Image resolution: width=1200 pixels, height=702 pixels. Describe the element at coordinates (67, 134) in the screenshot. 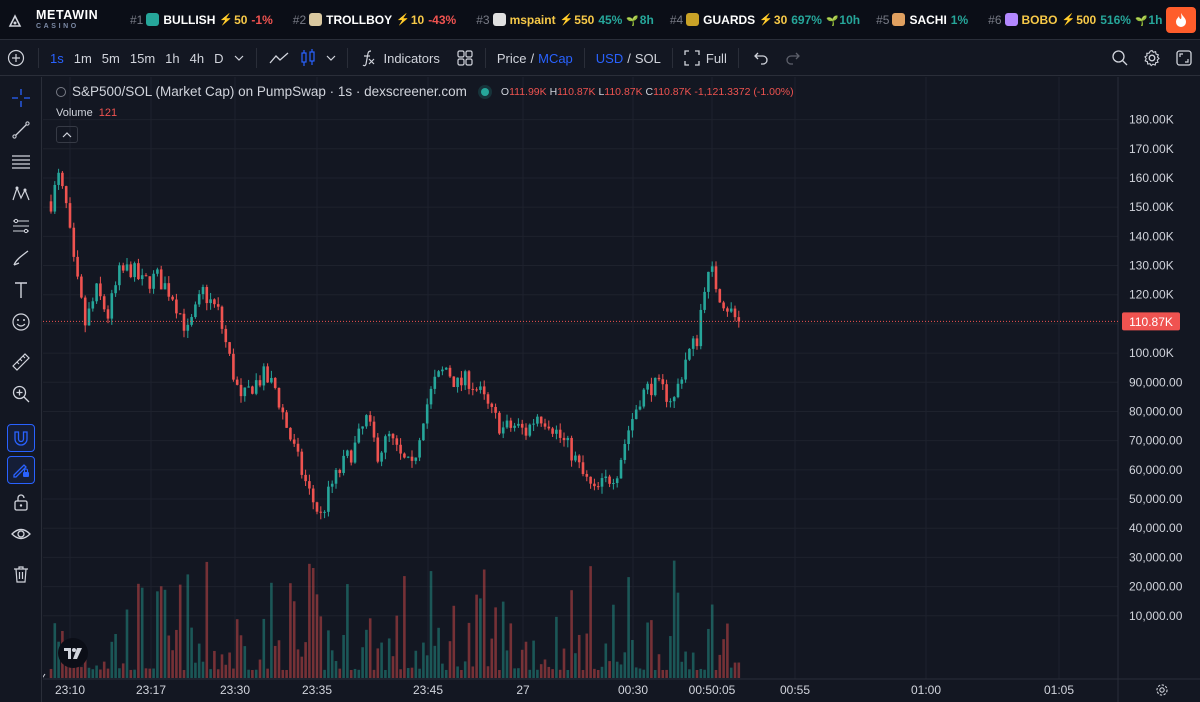

I see `collapse-legend-button` at that location.